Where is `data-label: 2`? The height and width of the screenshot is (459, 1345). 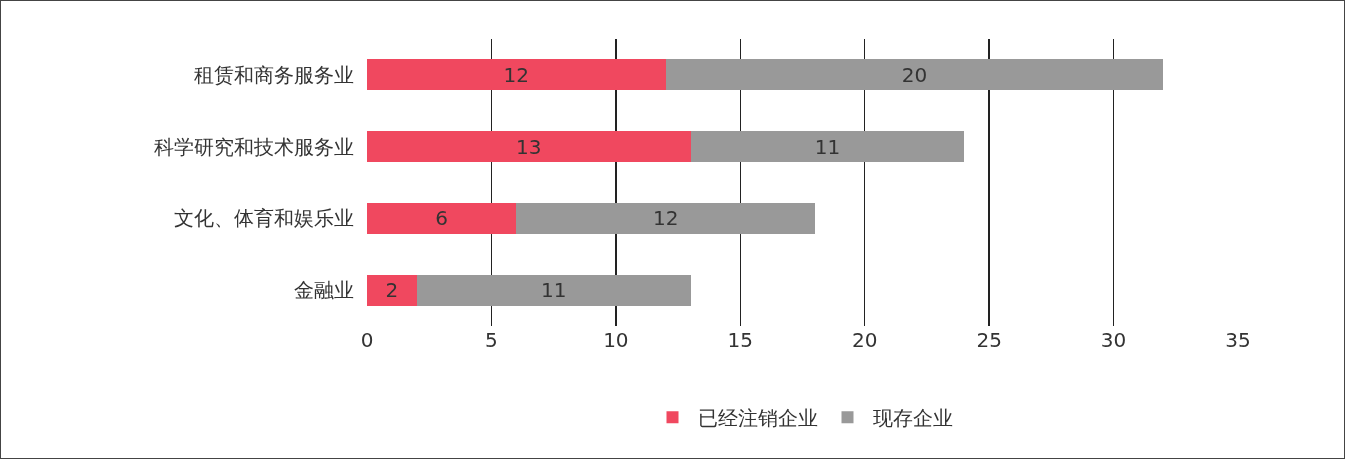
data-label: 2 is located at coordinates (392, 290).